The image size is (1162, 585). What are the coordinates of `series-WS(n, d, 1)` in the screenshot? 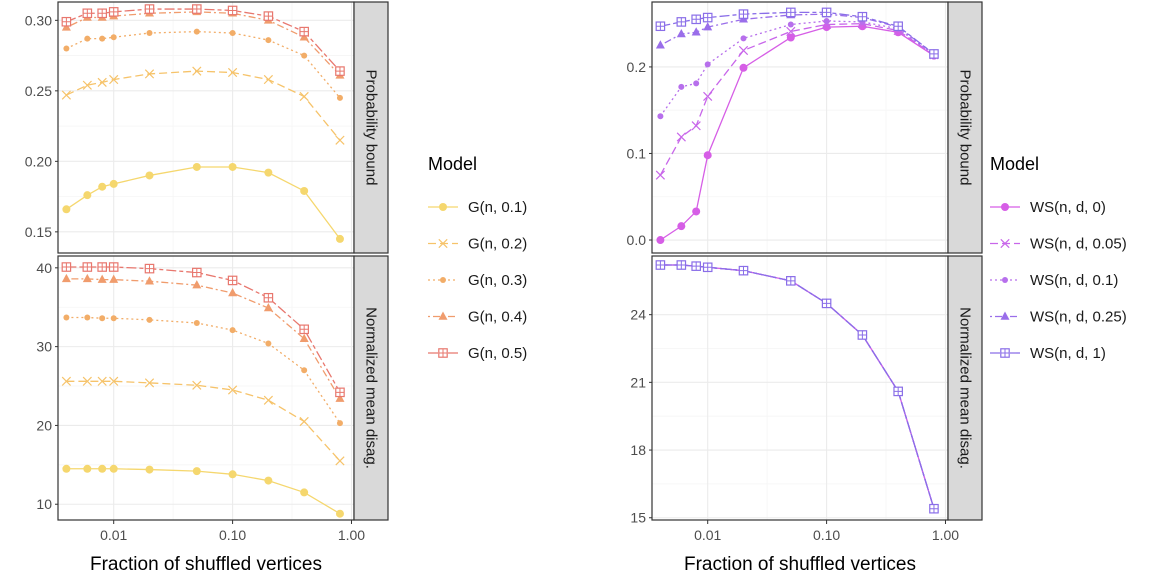 It's located at (797, 387).